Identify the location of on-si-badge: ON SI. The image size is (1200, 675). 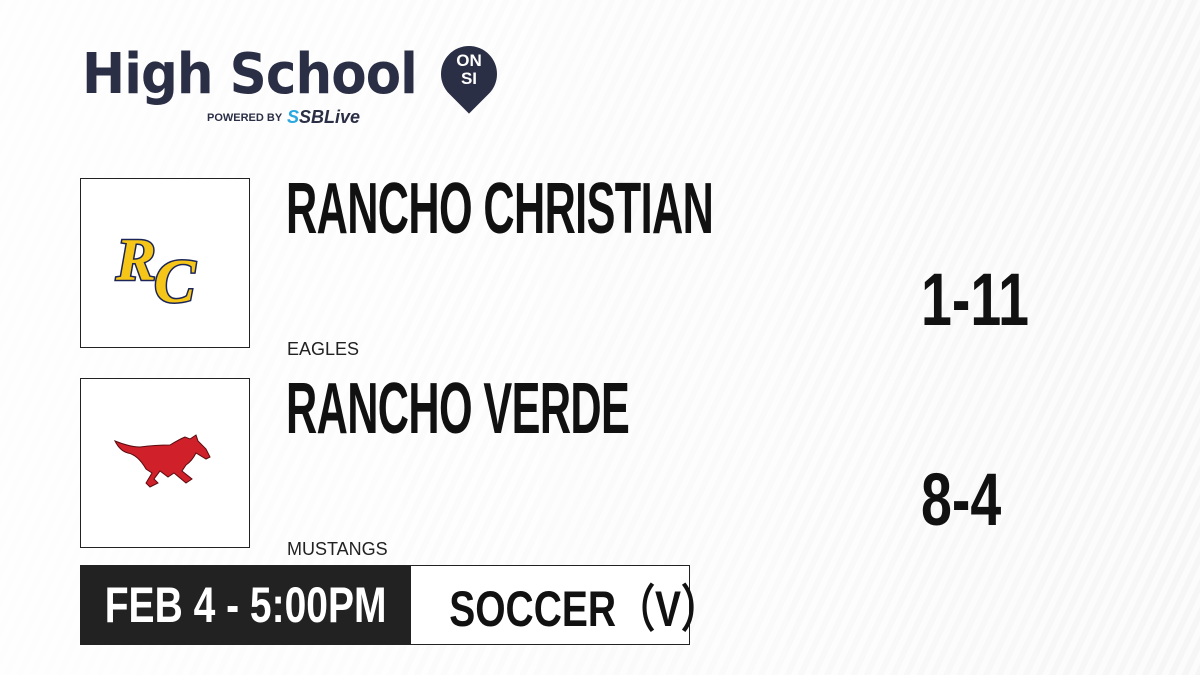
(469, 70).